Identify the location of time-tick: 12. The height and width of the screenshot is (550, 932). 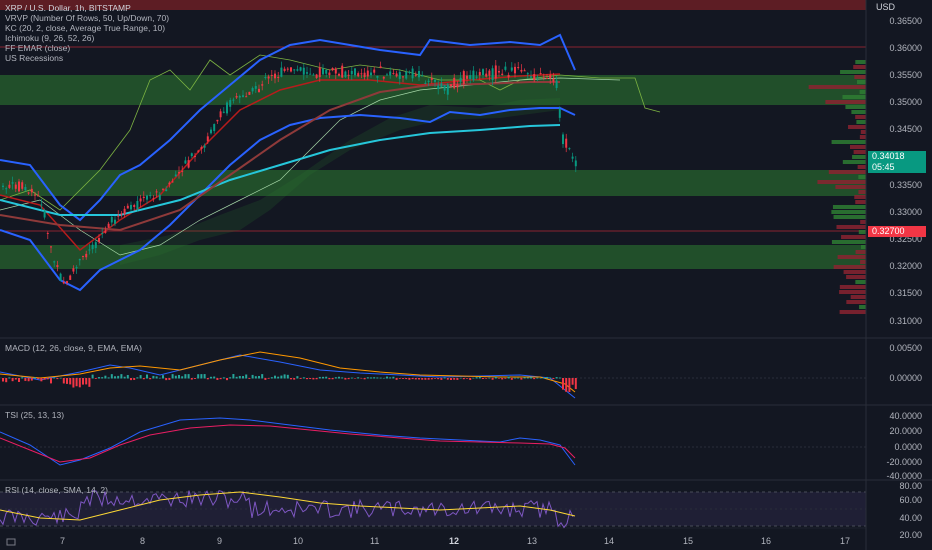
(454, 541).